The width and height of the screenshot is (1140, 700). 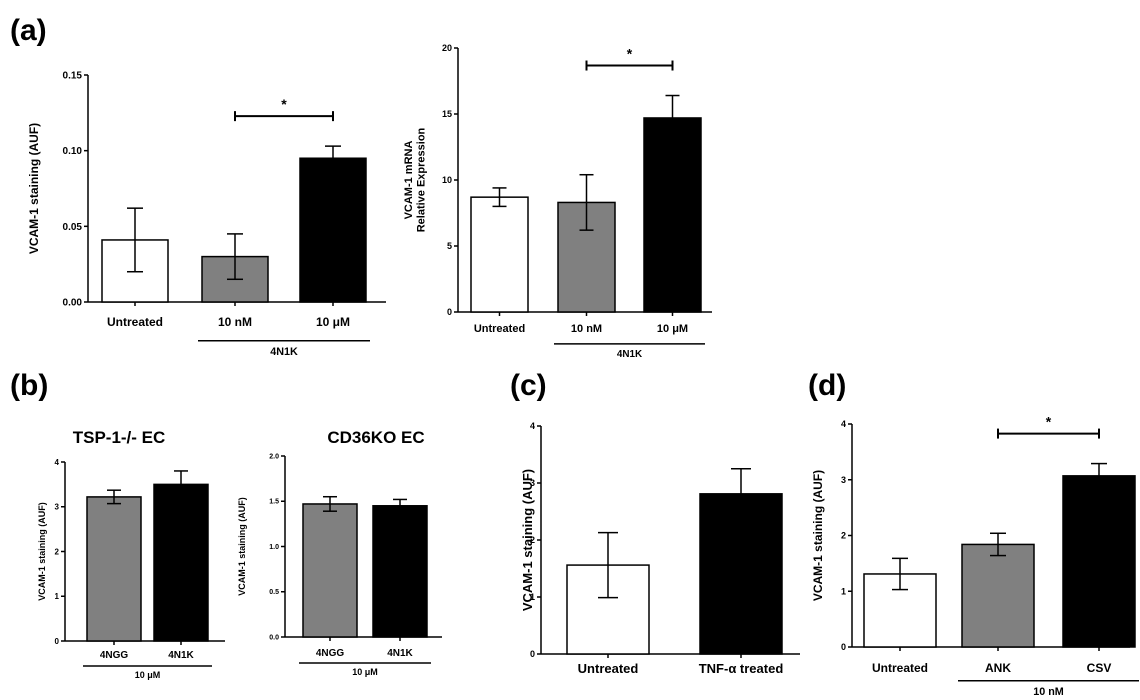 I want to click on chart-title: TSP-1-/- EC, so click(x=119, y=437).